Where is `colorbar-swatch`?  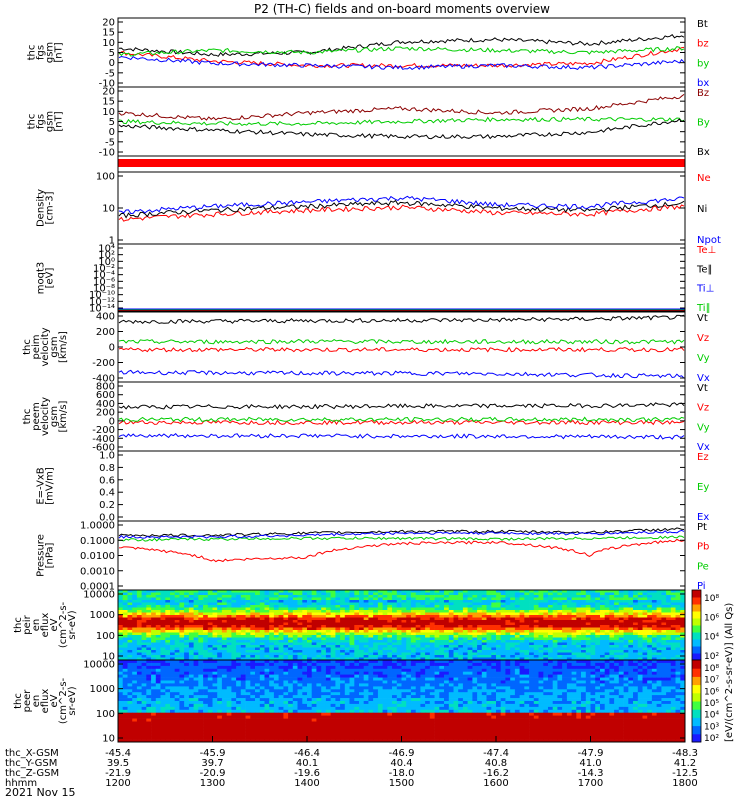
colorbar-swatch is located at coordinates (696, 622).